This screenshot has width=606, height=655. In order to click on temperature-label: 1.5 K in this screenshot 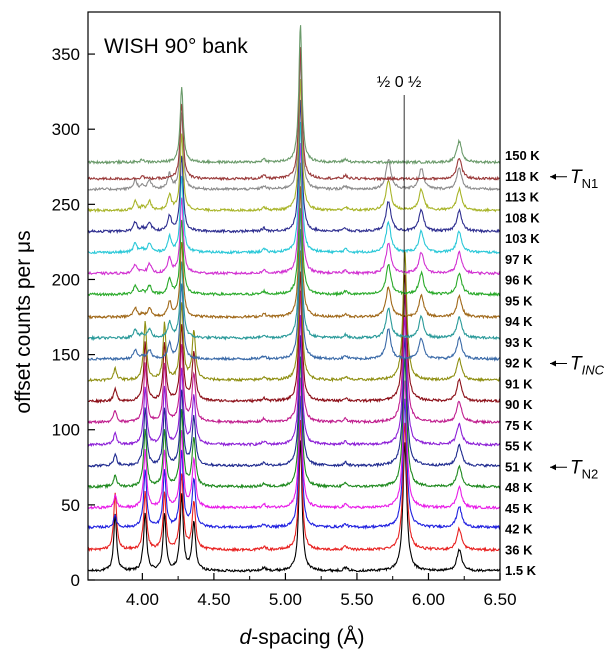, I will do `click(521, 570)`.